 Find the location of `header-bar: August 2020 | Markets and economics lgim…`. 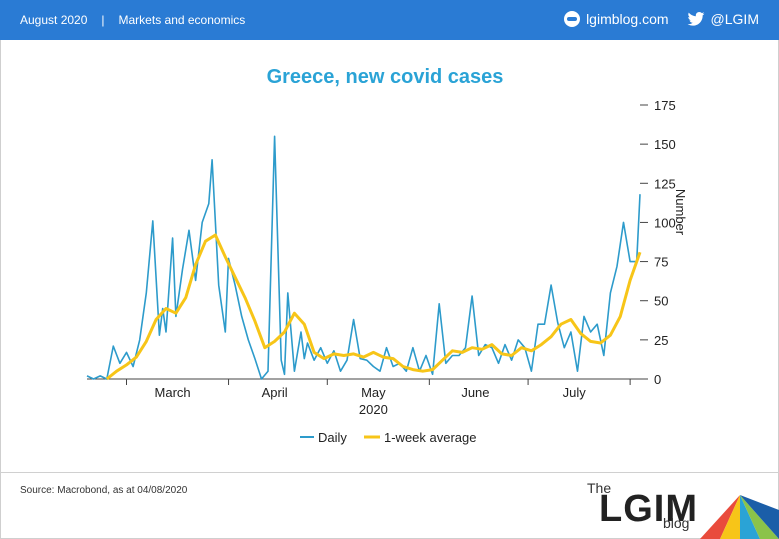

header-bar: August 2020 | Markets and economics lgim… is located at coordinates (389, 20).